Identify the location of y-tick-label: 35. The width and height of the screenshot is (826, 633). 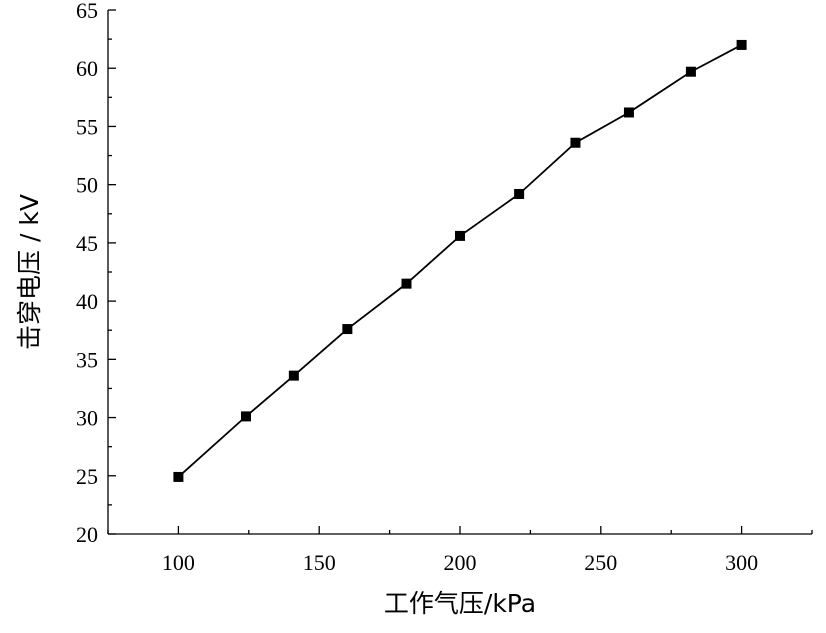
(87, 359).